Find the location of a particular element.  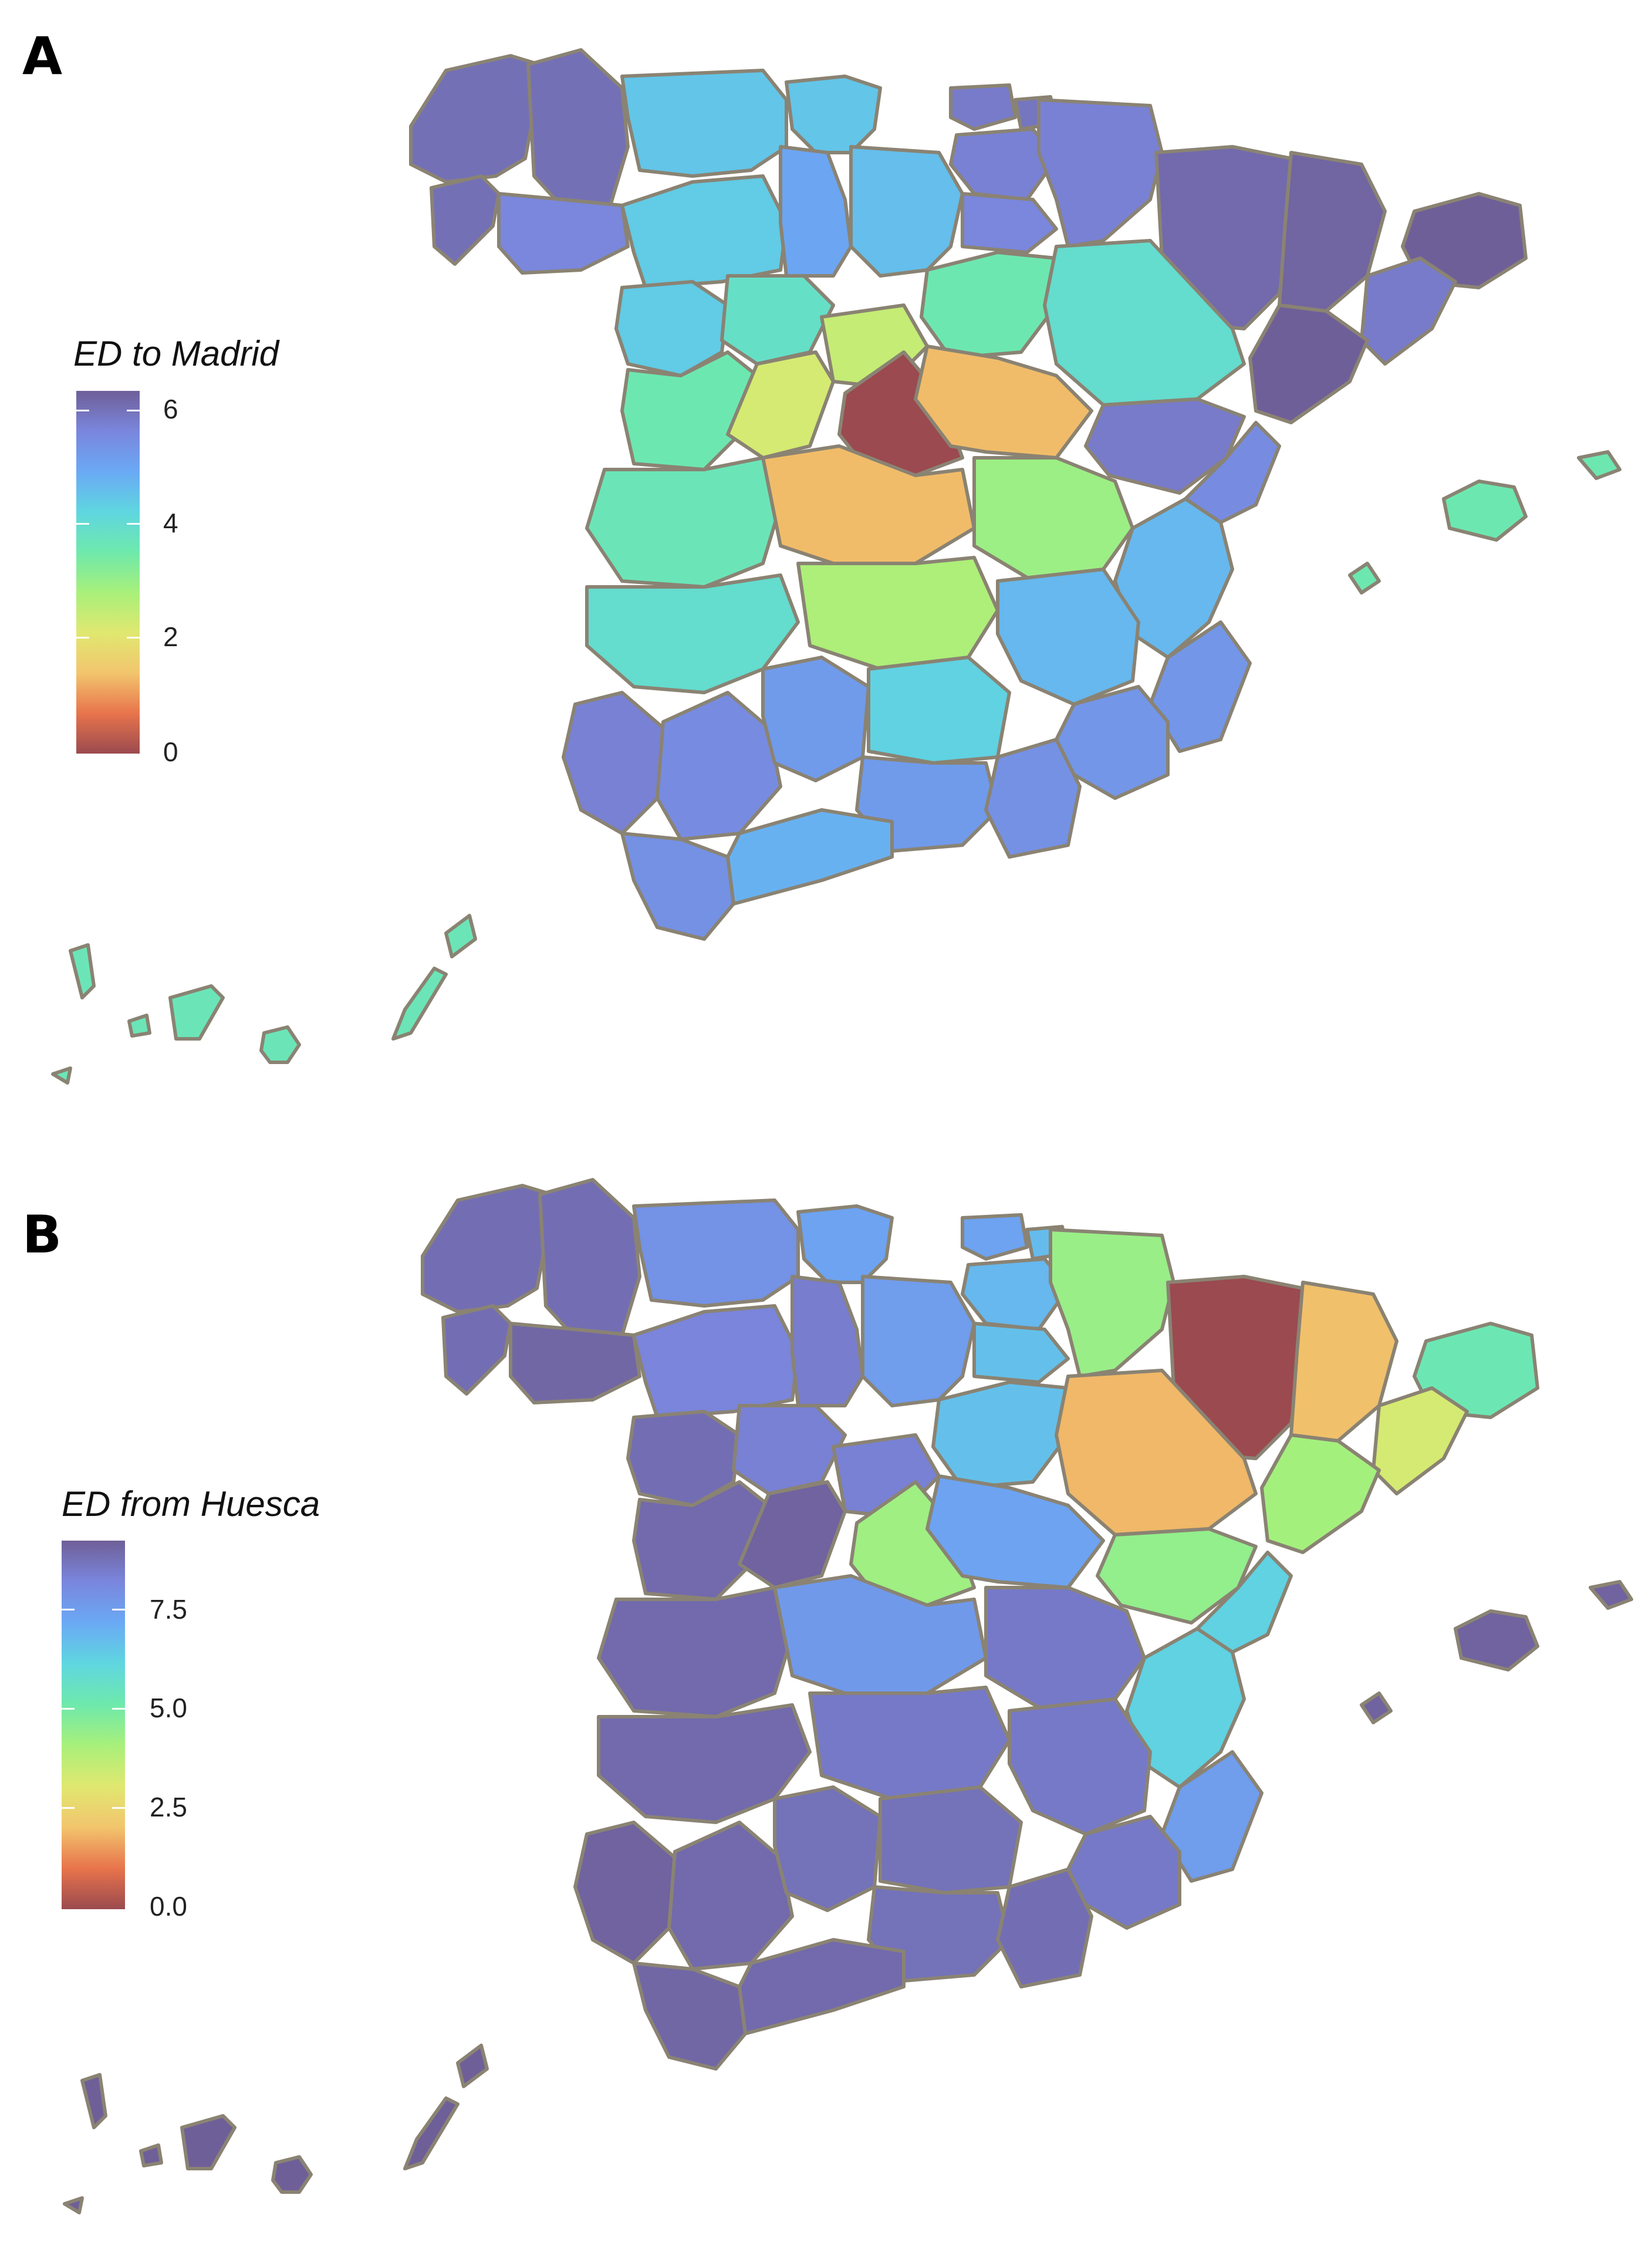

panel-a-tick-label: 6 is located at coordinates (170, 409).